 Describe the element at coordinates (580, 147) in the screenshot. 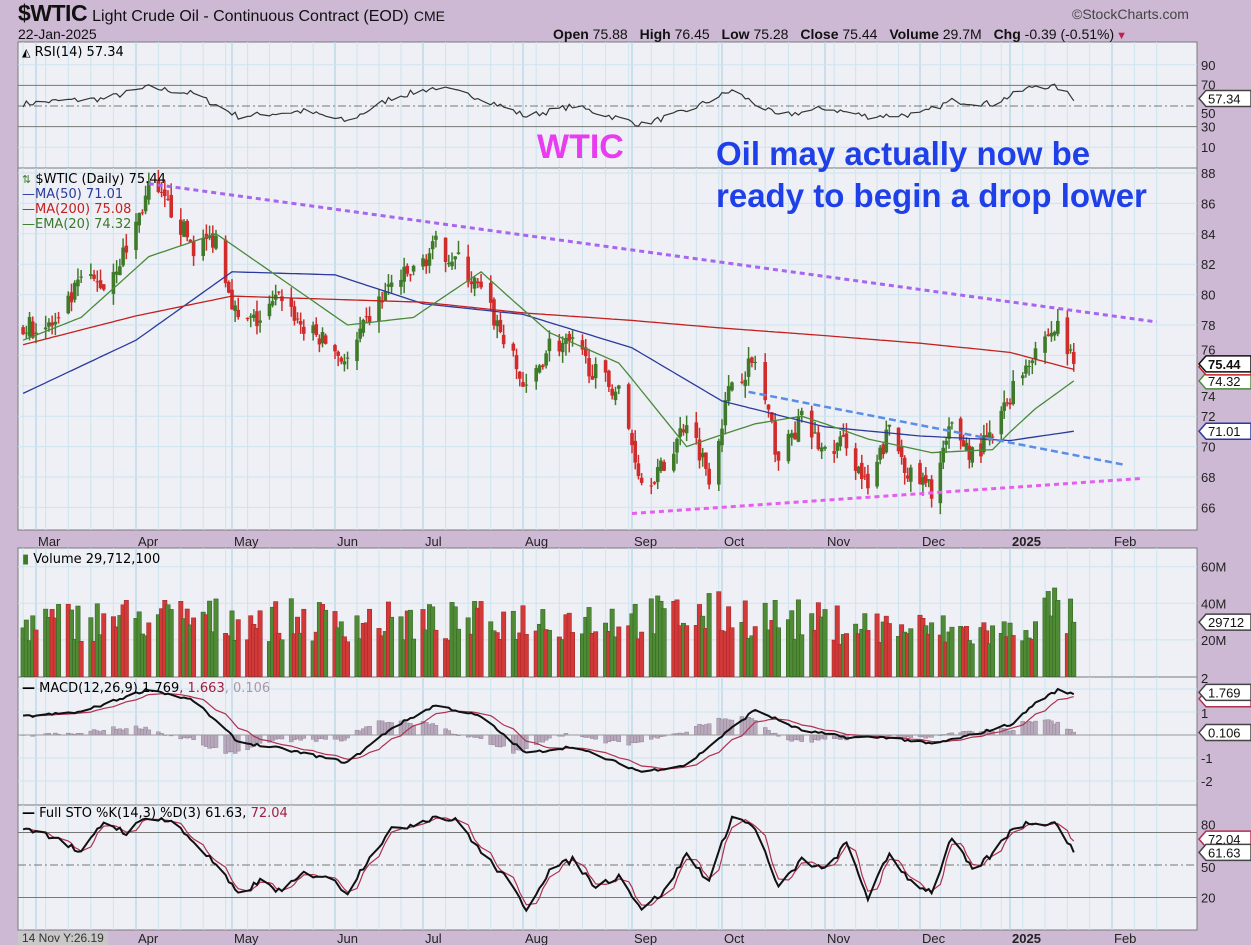

I see `annotation-wtic: WTIC` at that location.